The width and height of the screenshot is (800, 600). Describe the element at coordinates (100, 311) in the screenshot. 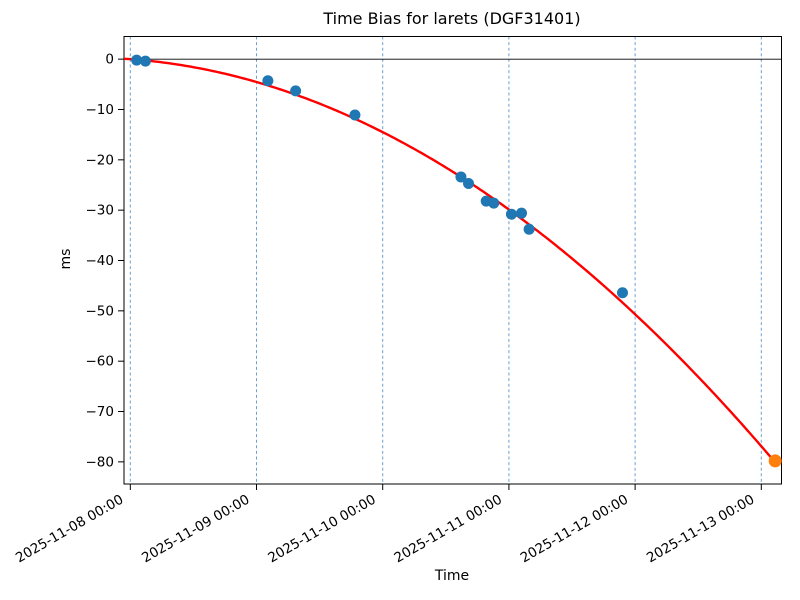

I see `y-tick-label: −50` at that location.